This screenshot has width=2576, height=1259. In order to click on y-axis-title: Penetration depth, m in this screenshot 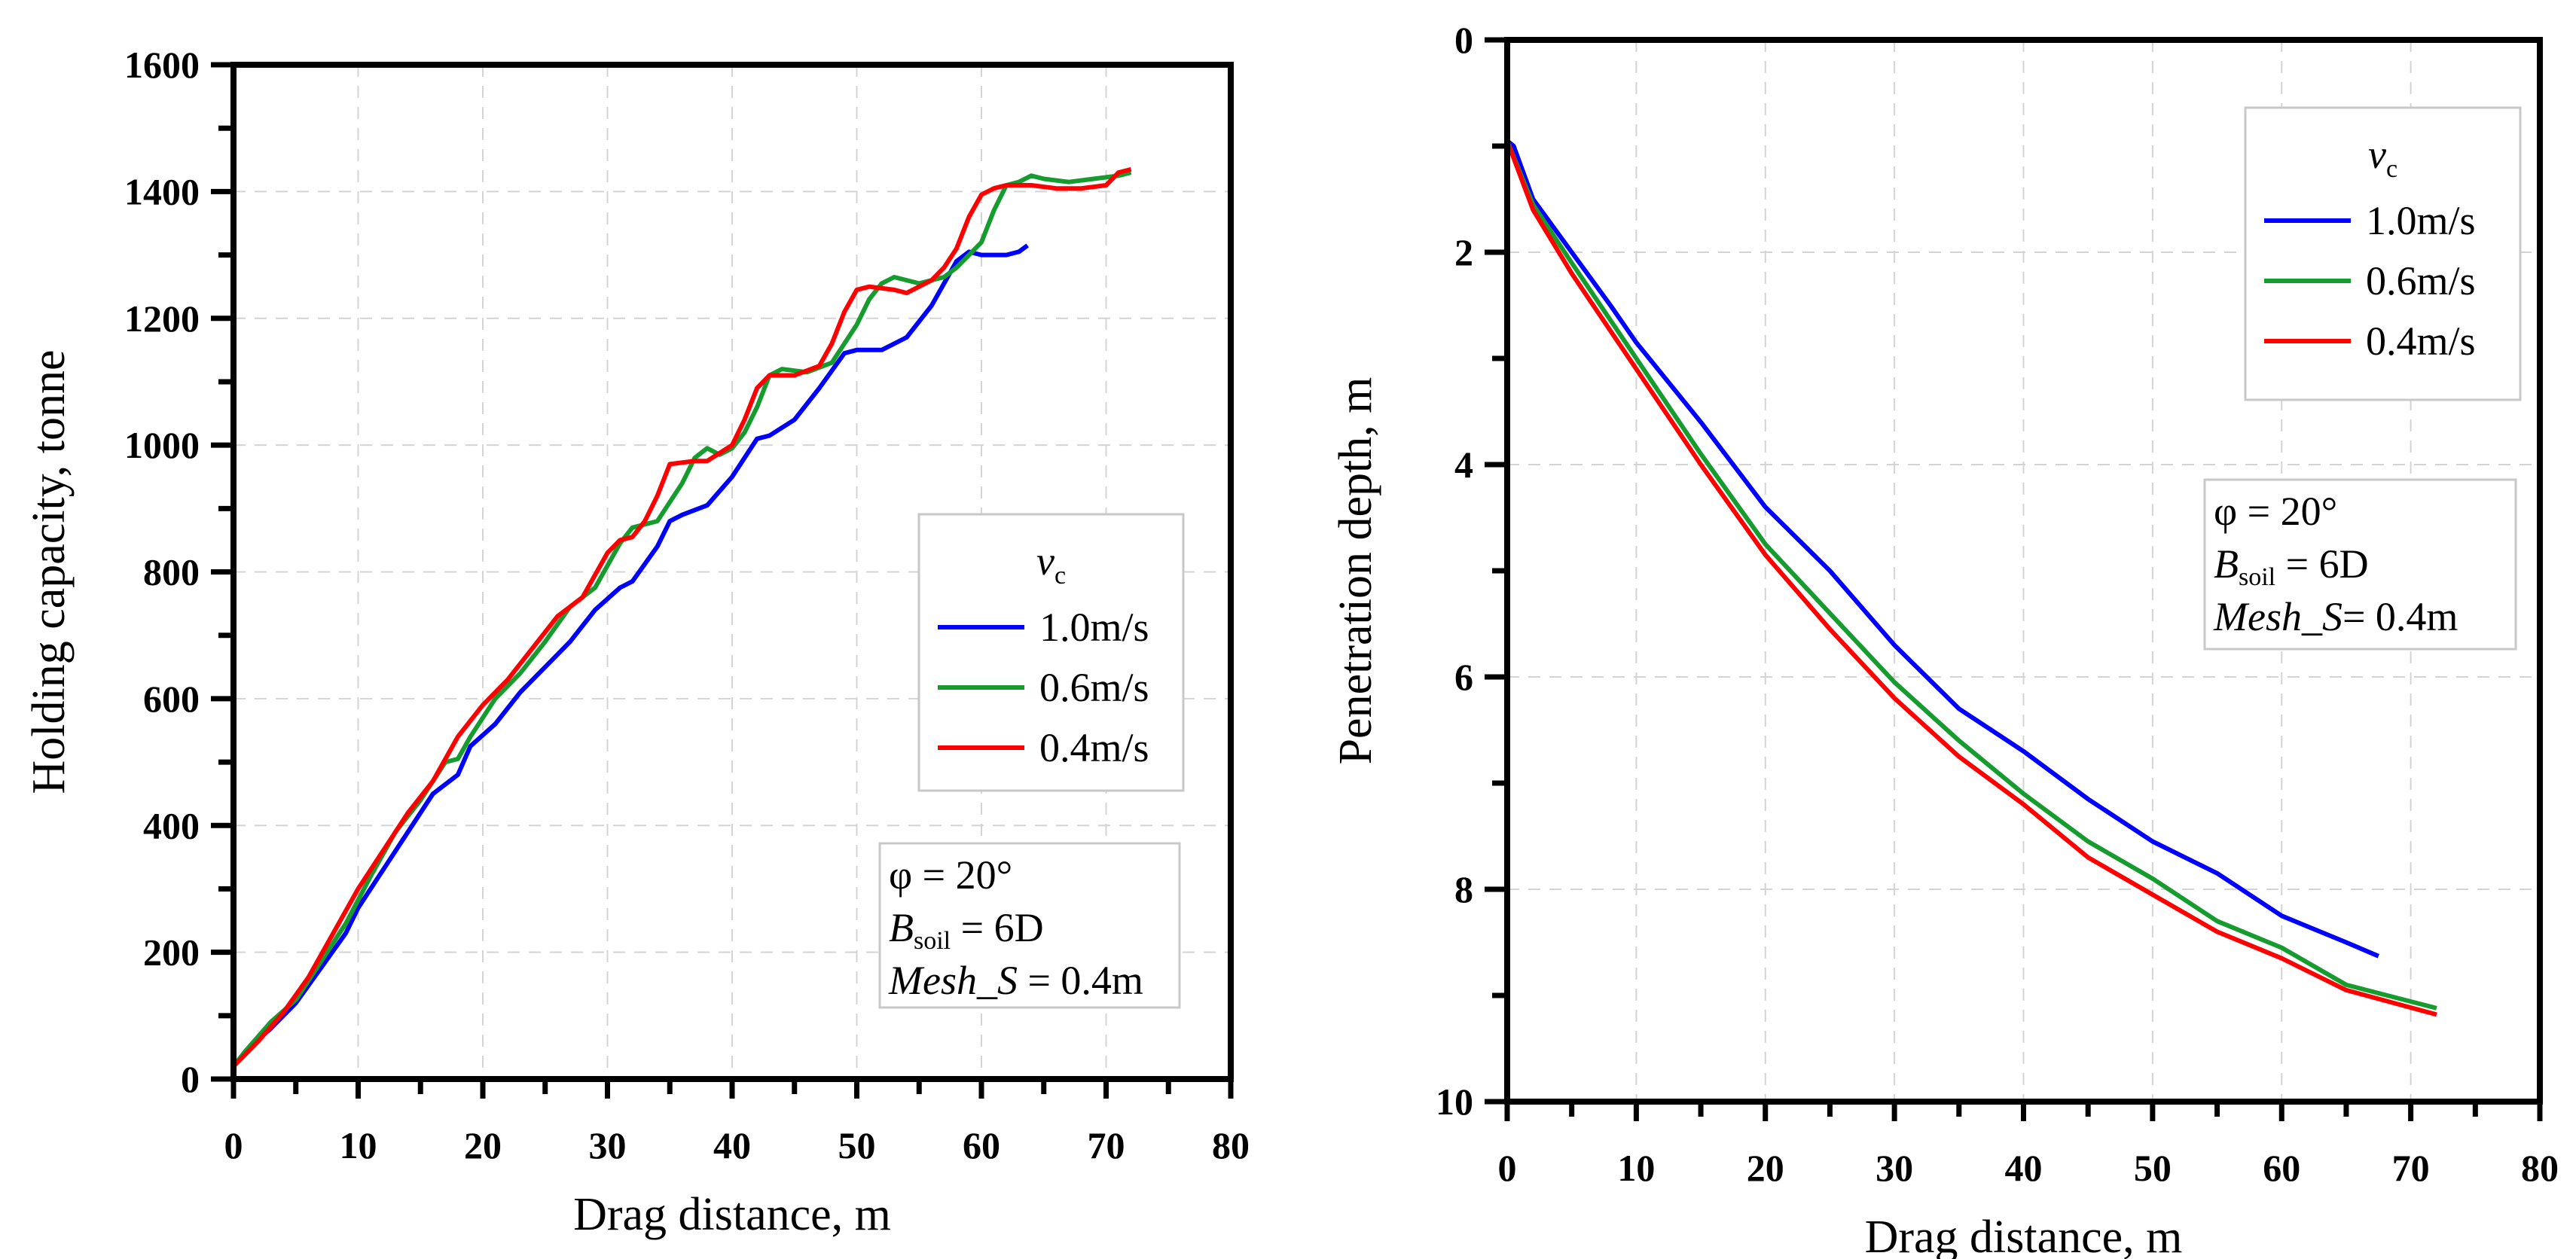, I will do `click(1356, 571)`.